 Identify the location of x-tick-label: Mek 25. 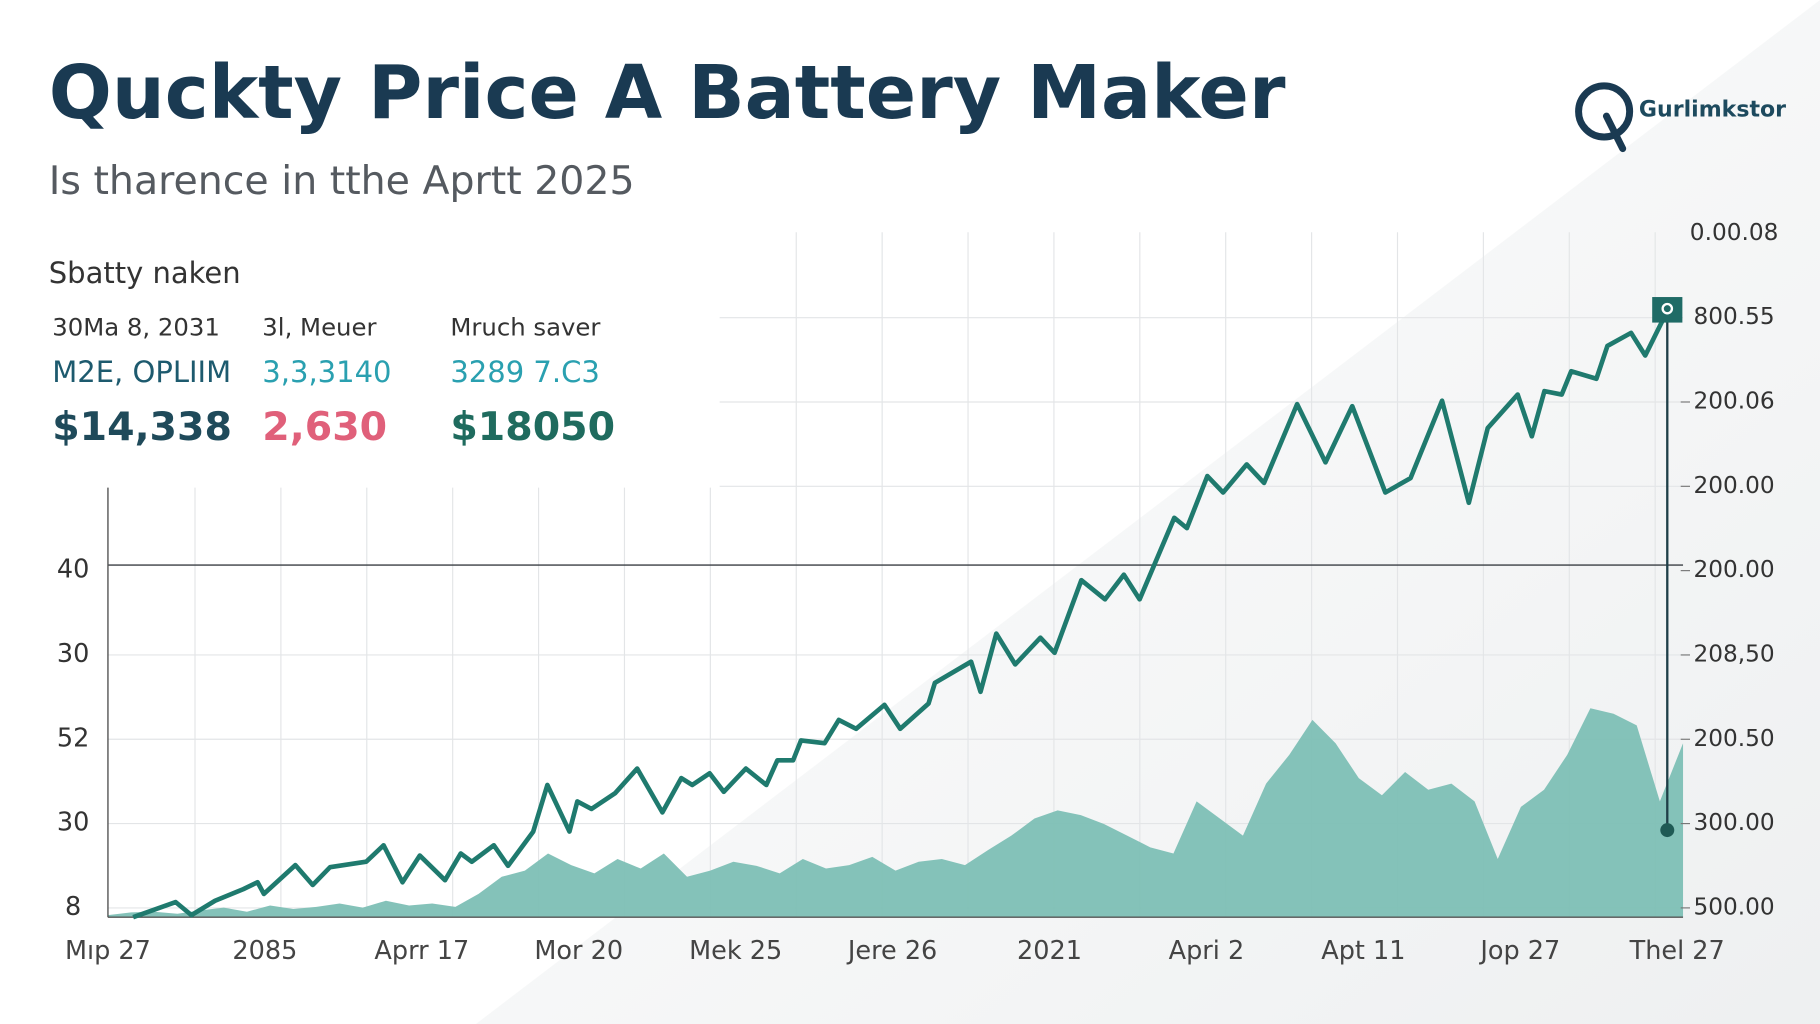
(735, 951).